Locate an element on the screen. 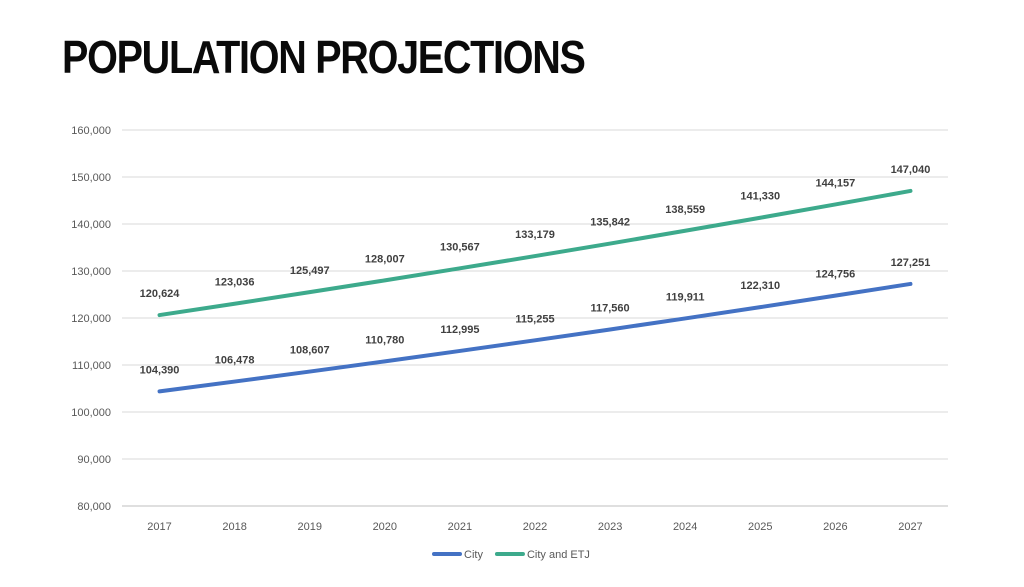 The width and height of the screenshot is (1024, 587). data-label: 125,497 is located at coordinates (310, 271).